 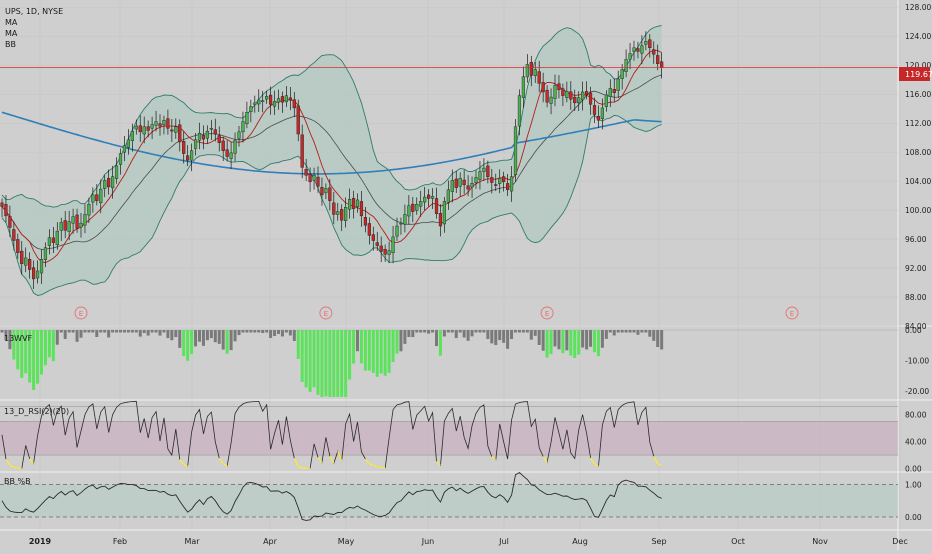 I want to click on x-tick-label: Nov, so click(x=820, y=541).